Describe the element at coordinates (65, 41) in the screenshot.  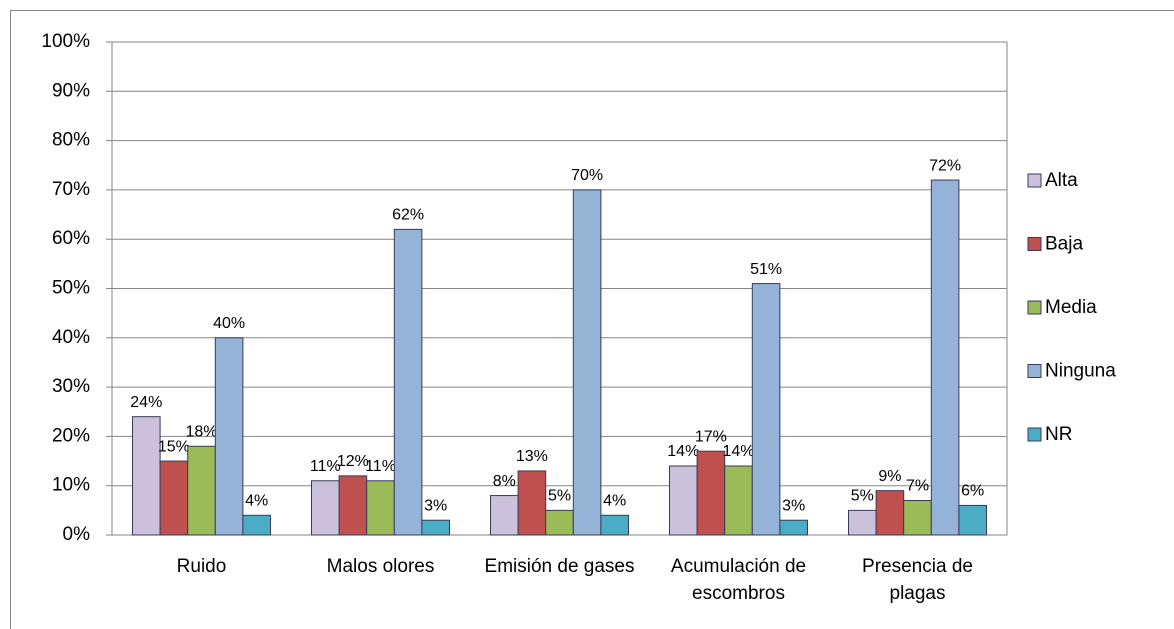
I see `y-tick-label: 100%` at that location.